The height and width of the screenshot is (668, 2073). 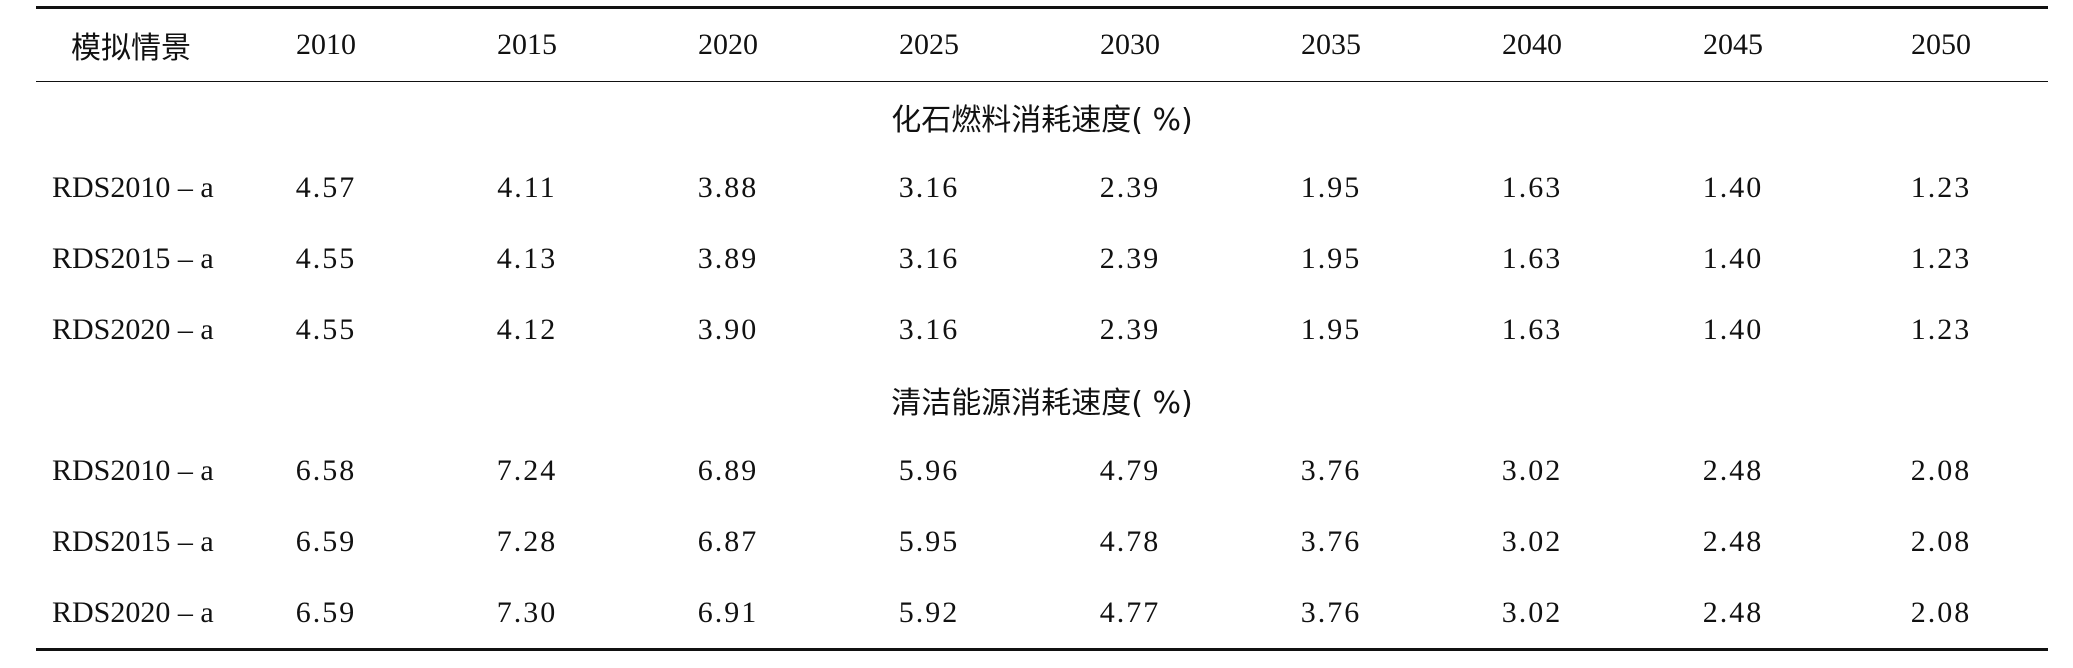 I want to click on value-cell: 6.58, so click(x=326, y=470).